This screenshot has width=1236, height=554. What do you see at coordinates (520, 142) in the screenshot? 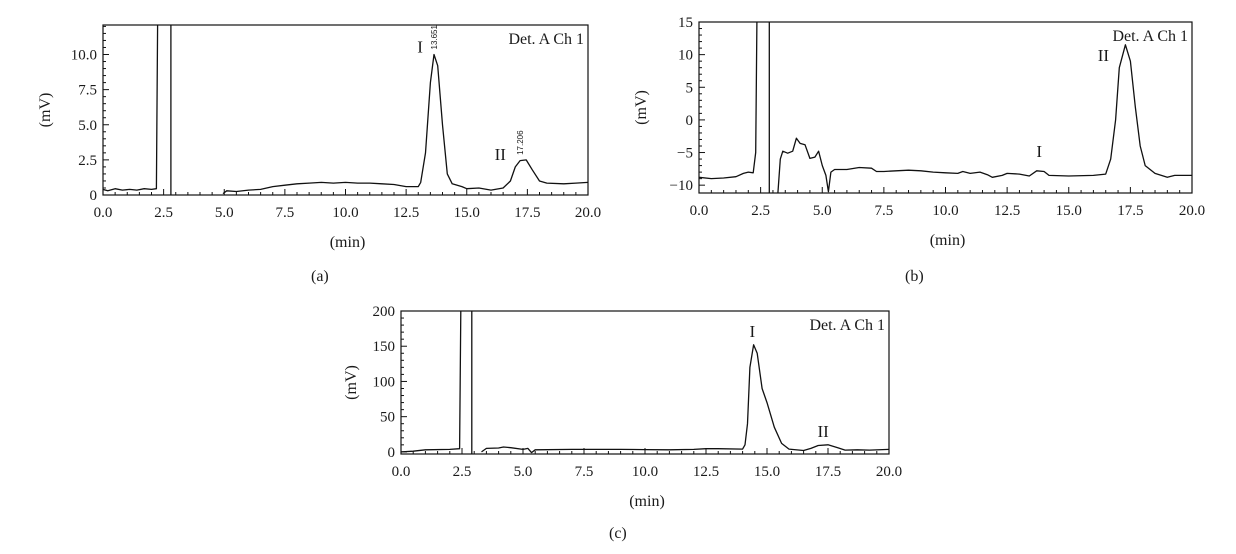
I see `retention-time-label: 17.206` at bounding box center [520, 142].